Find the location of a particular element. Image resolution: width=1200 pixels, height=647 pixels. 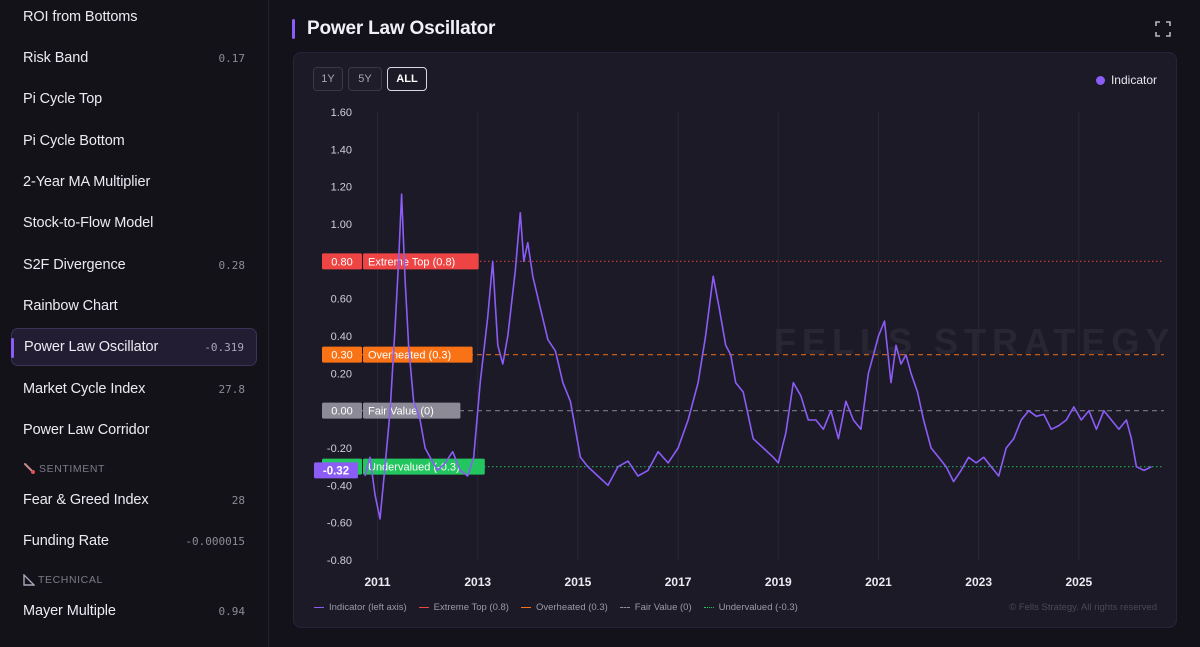

sidebar-item-value: 27.8 is located at coordinates (232, 389).